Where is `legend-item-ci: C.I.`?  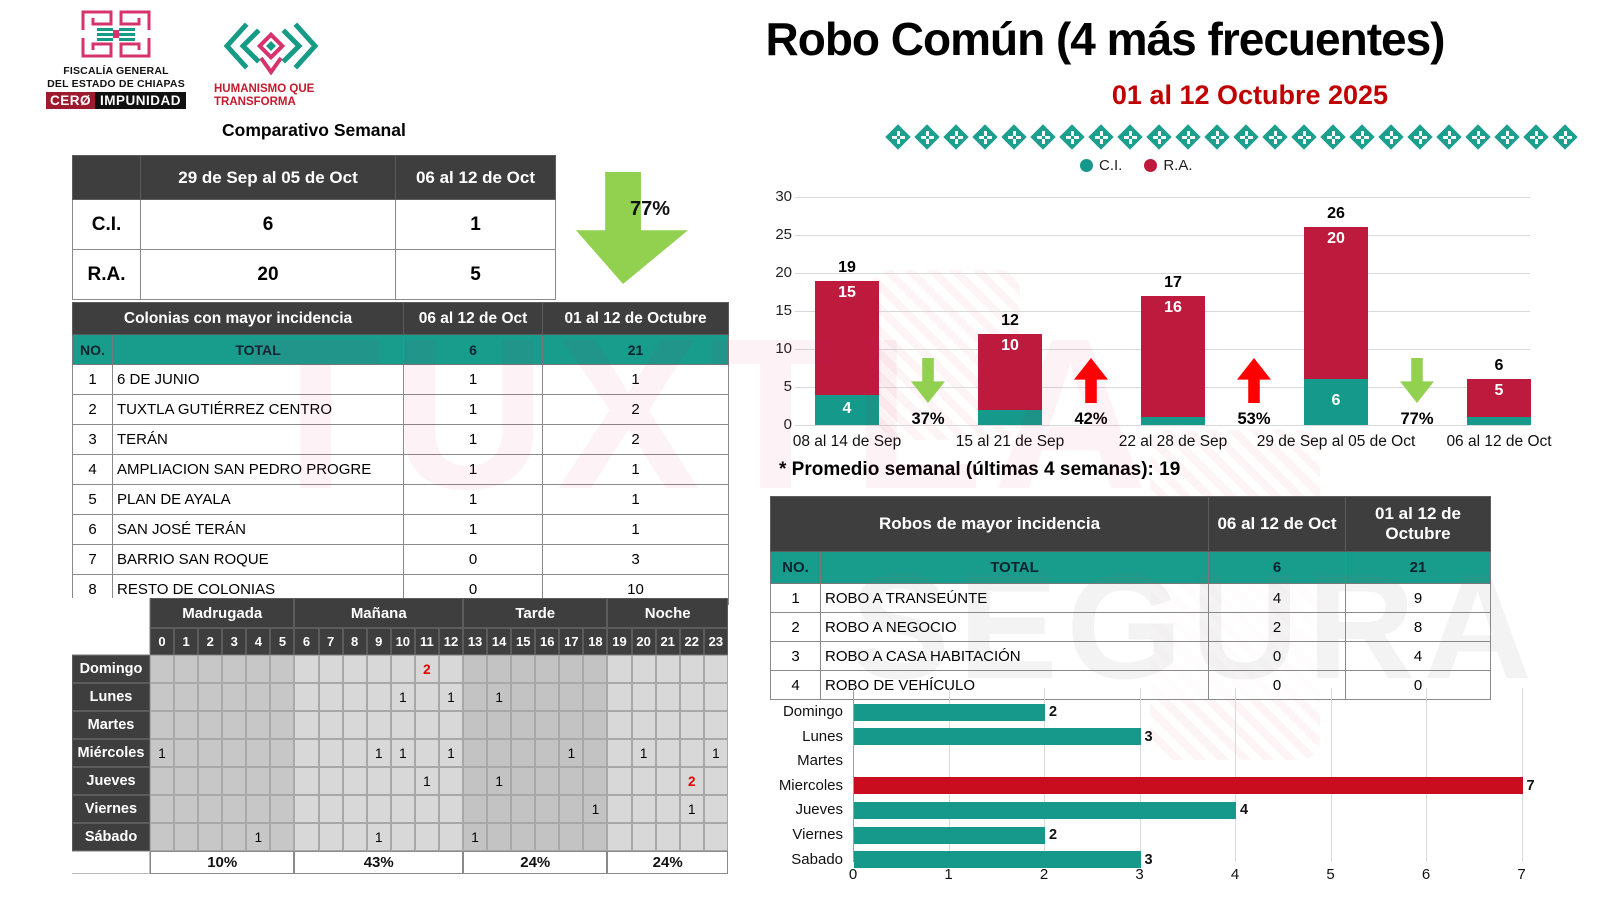 legend-item-ci: C.I. is located at coordinates (1101, 165).